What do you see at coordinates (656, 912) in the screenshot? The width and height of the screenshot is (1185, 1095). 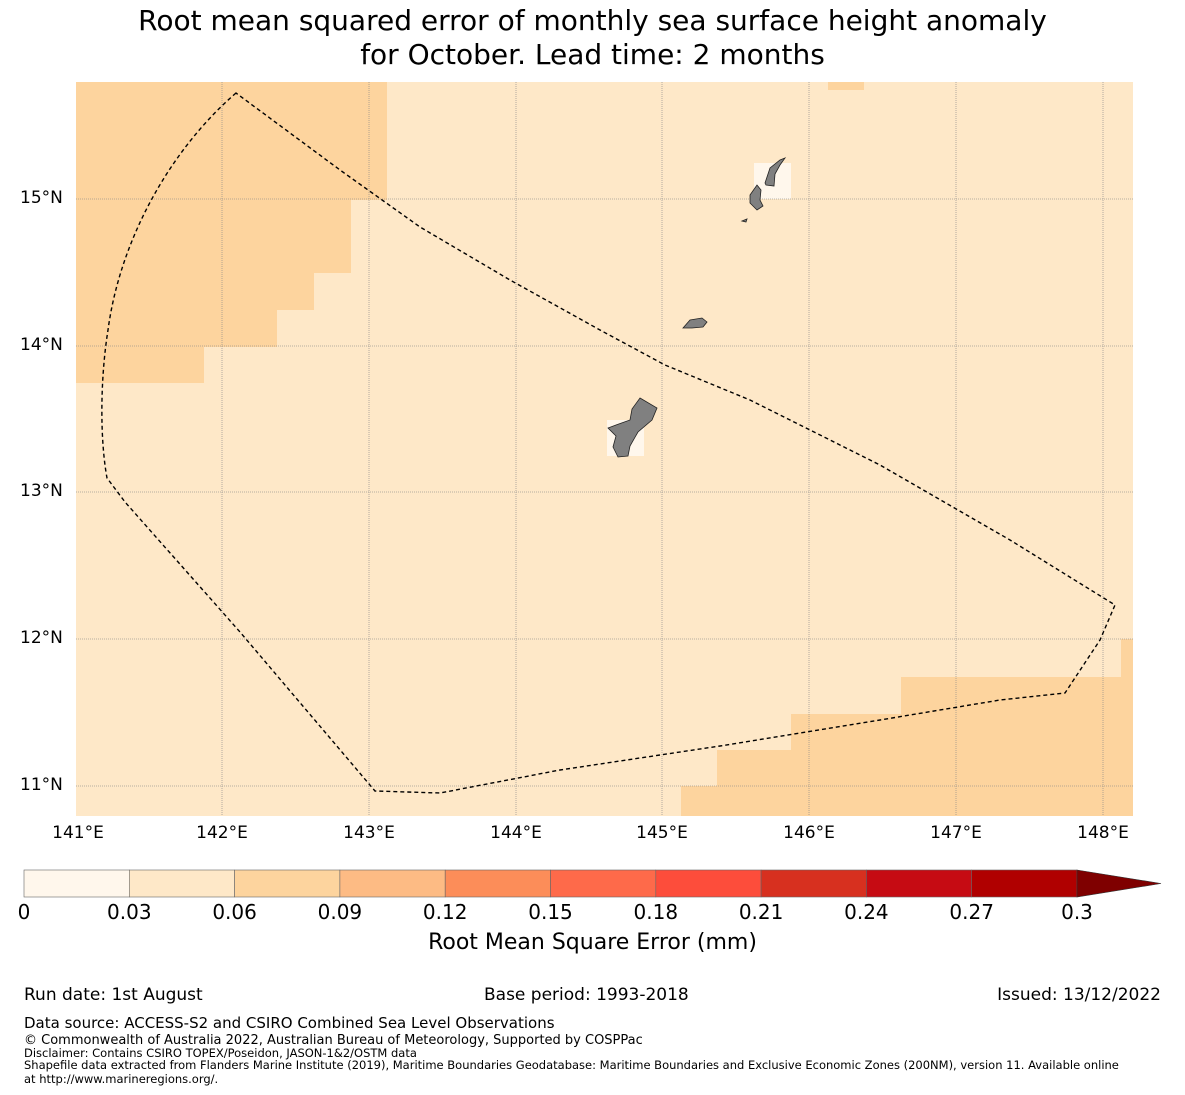 I see `colorbar-tick-label: 0.18` at bounding box center [656, 912].